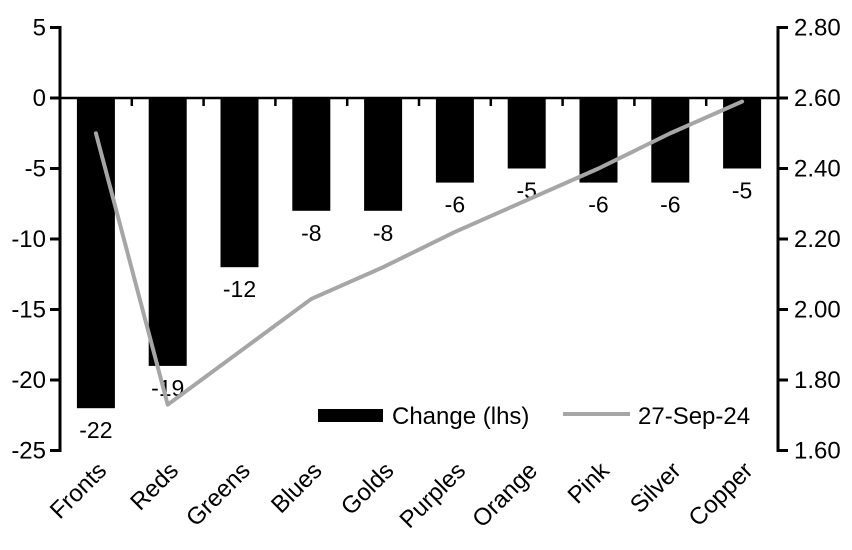 The width and height of the screenshot is (852, 550). I want to click on legend-label-change: Change (lhs), so click(460, 416).